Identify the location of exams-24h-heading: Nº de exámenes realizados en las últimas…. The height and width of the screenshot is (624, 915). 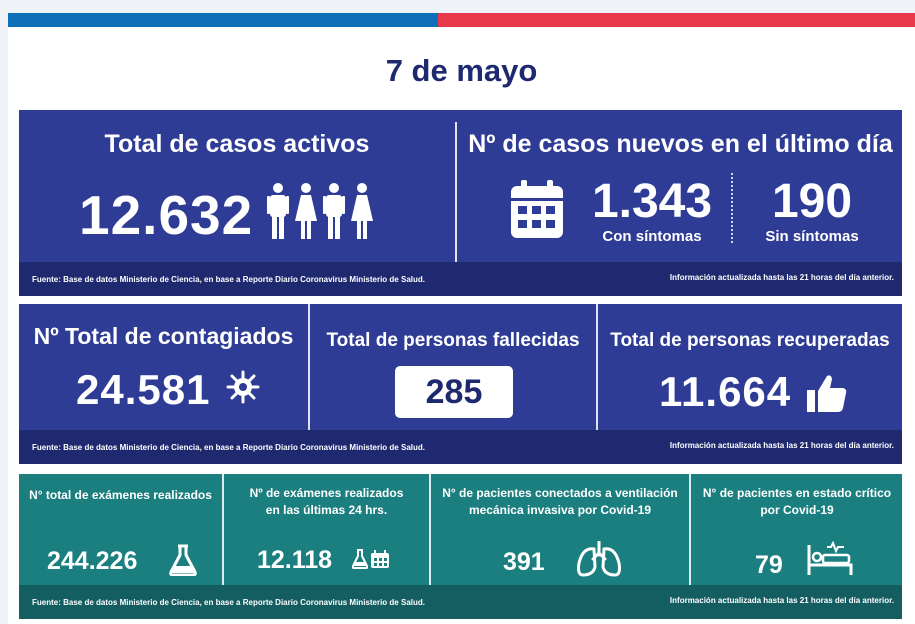
(326, 501).